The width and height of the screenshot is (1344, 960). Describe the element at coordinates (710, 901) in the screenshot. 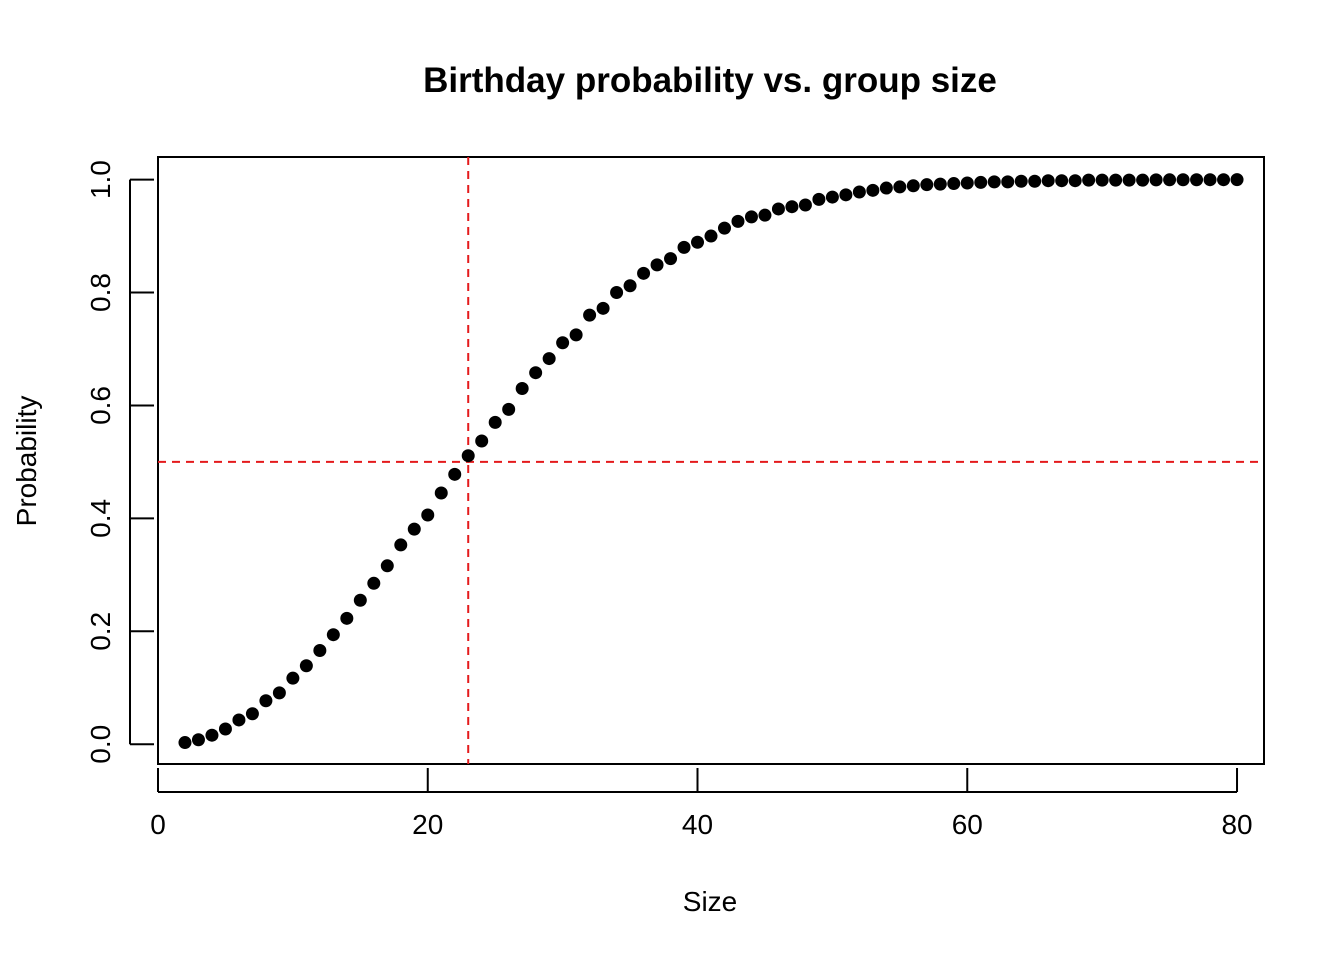

I see `x-axis-label: Size` at that location.